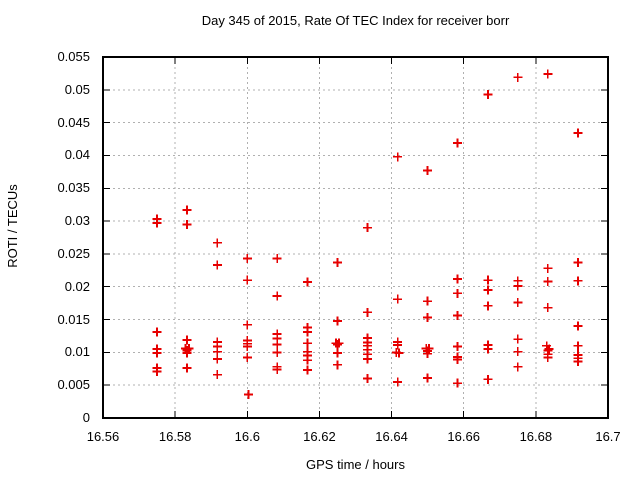 The image size is (640, 480). Describe the element at coordinates (463, 436) in the screenshot. I see `x-tick-label: 16.66` at that location.